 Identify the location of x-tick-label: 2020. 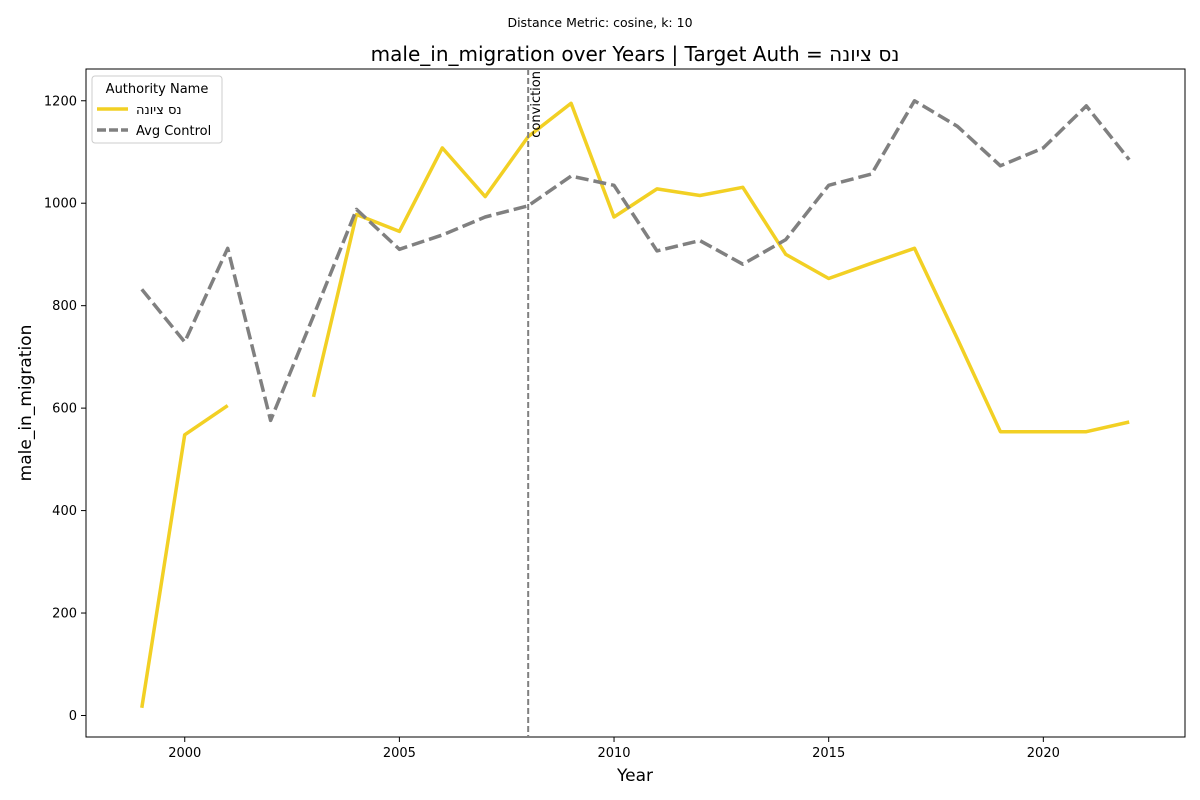
(1043, 753).